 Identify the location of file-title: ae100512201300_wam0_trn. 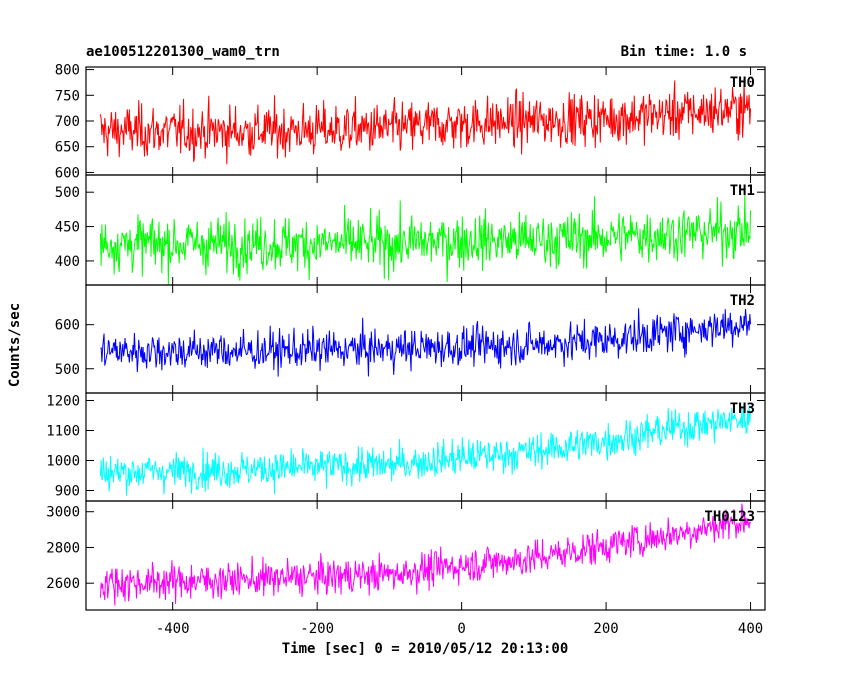
(183, 52).